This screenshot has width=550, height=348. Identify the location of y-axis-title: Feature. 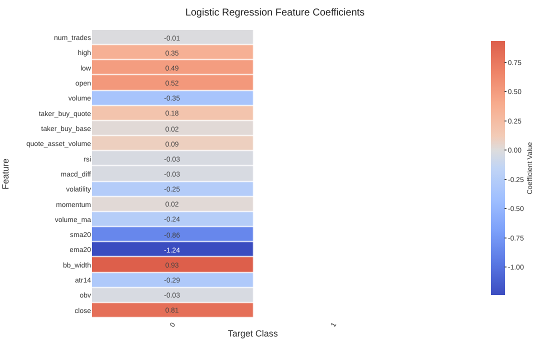
(5, 174).